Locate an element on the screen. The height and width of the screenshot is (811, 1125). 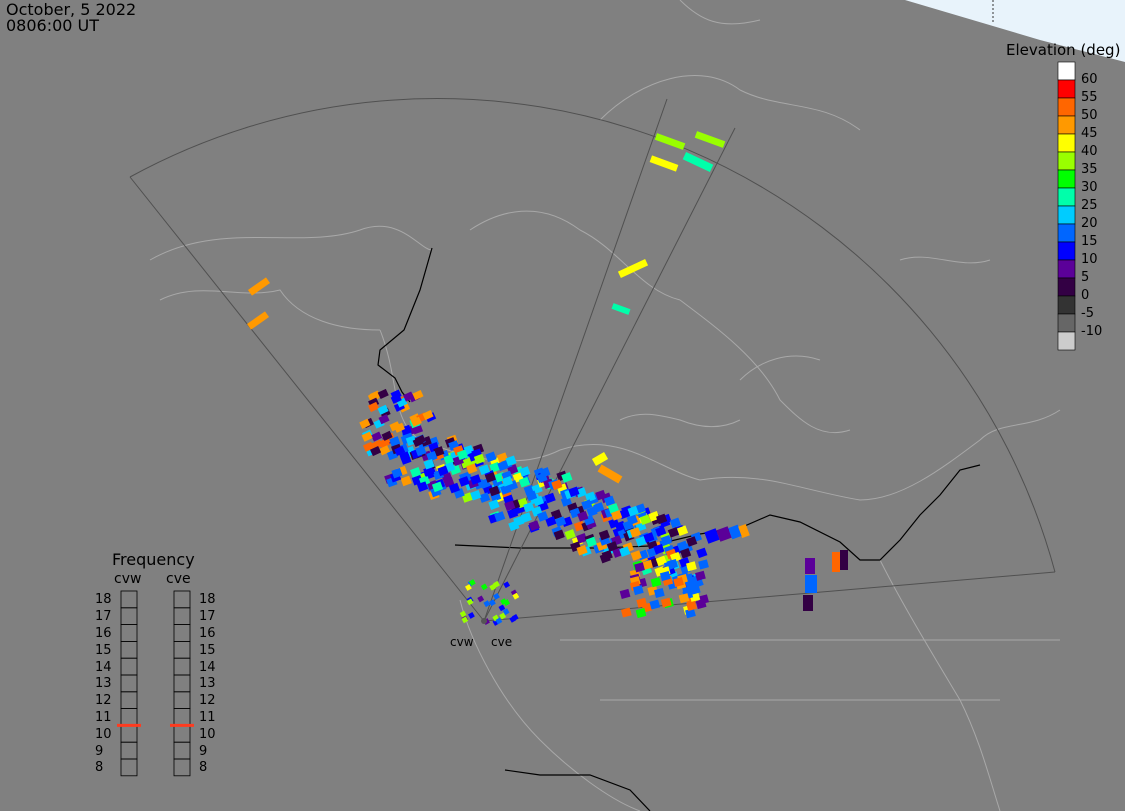
frequency-tick-label-cvw: 16 is located at coordinates (103, 633).